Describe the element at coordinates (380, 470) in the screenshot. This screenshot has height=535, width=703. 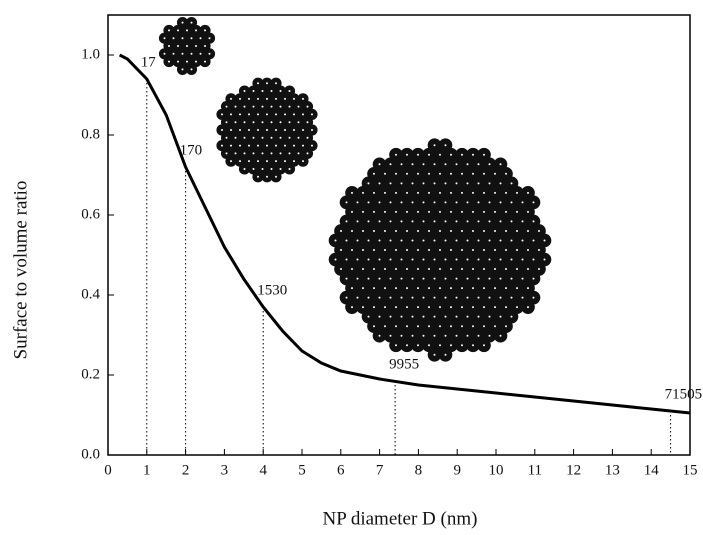
I see `x-tick-label: 7` at that location.